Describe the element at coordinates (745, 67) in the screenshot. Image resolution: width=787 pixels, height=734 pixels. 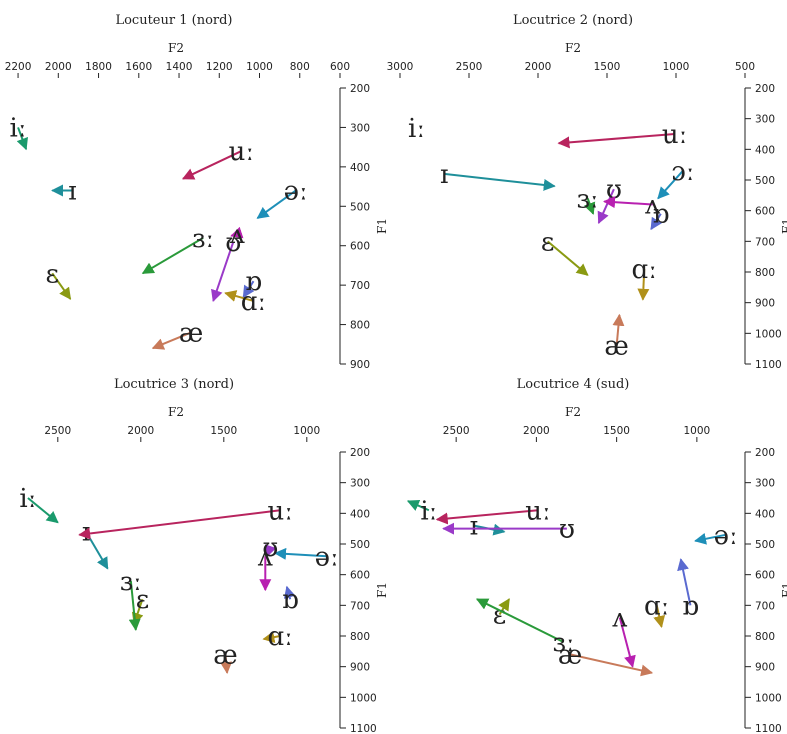
I see `x-tick-label: 500` at that location.